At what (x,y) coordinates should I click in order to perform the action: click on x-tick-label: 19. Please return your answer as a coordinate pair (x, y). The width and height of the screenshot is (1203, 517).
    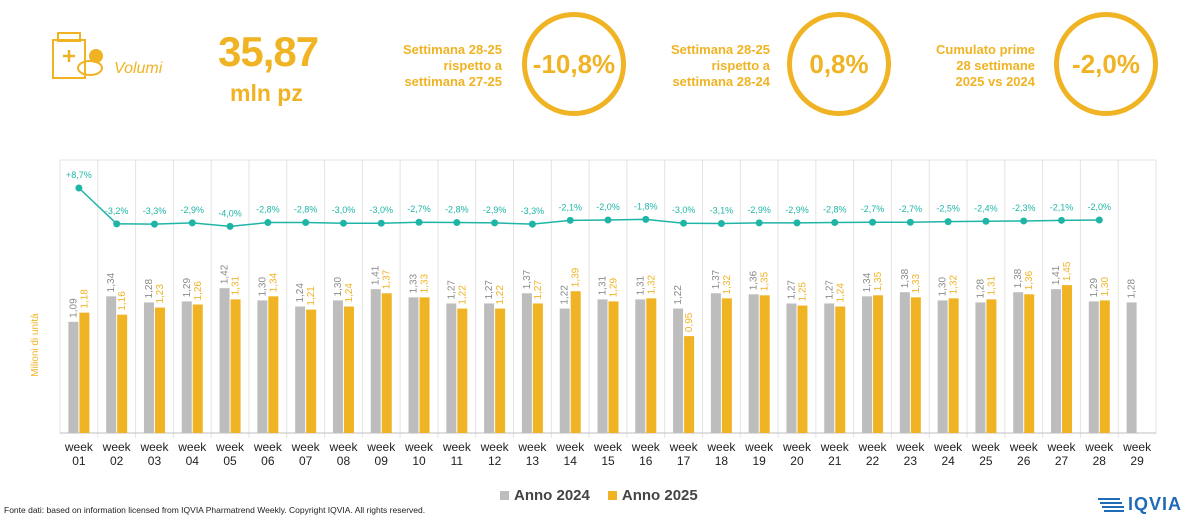
    Looking at the image, I should click on (759, 461).